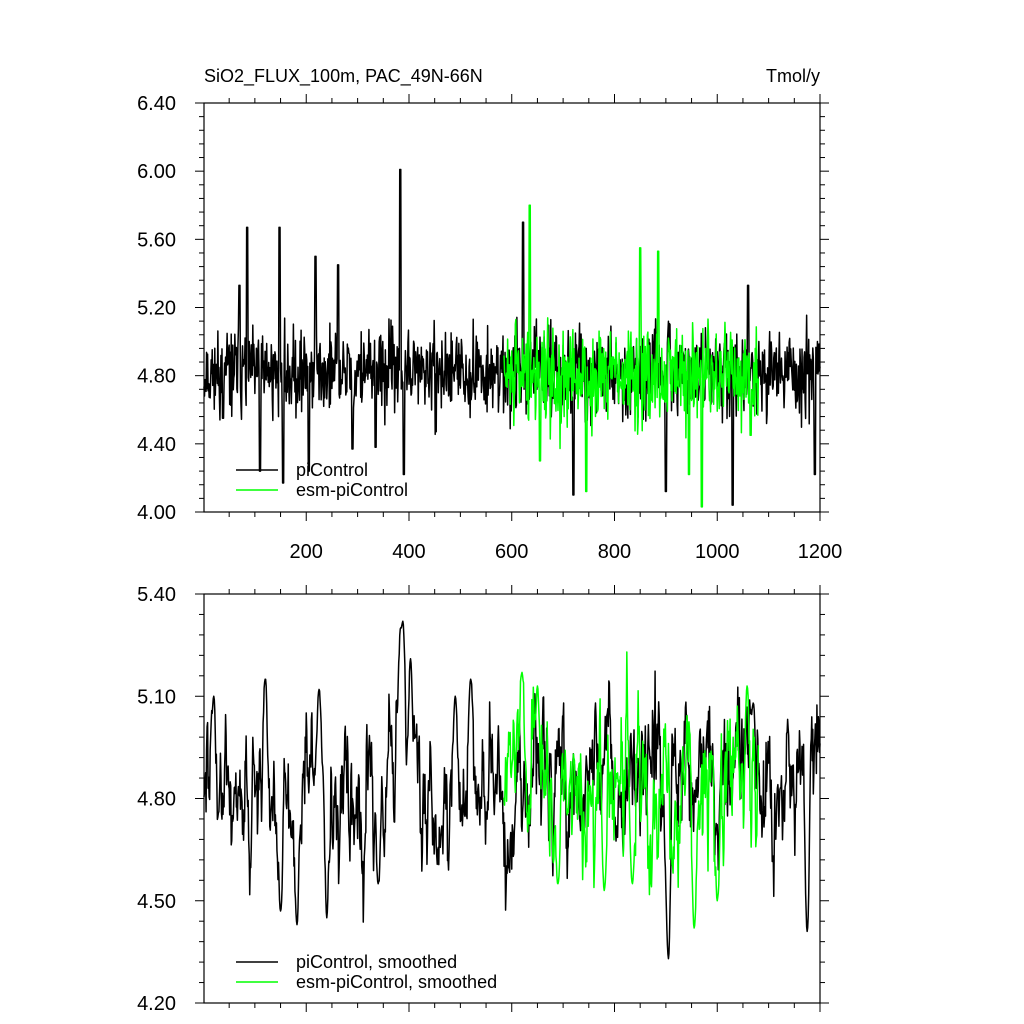 This screenshot has height=1024, width=1024. Describe the element at coordinates (156, 513) in the screenshot. I see `y-tick-label: 4.00` at that location.